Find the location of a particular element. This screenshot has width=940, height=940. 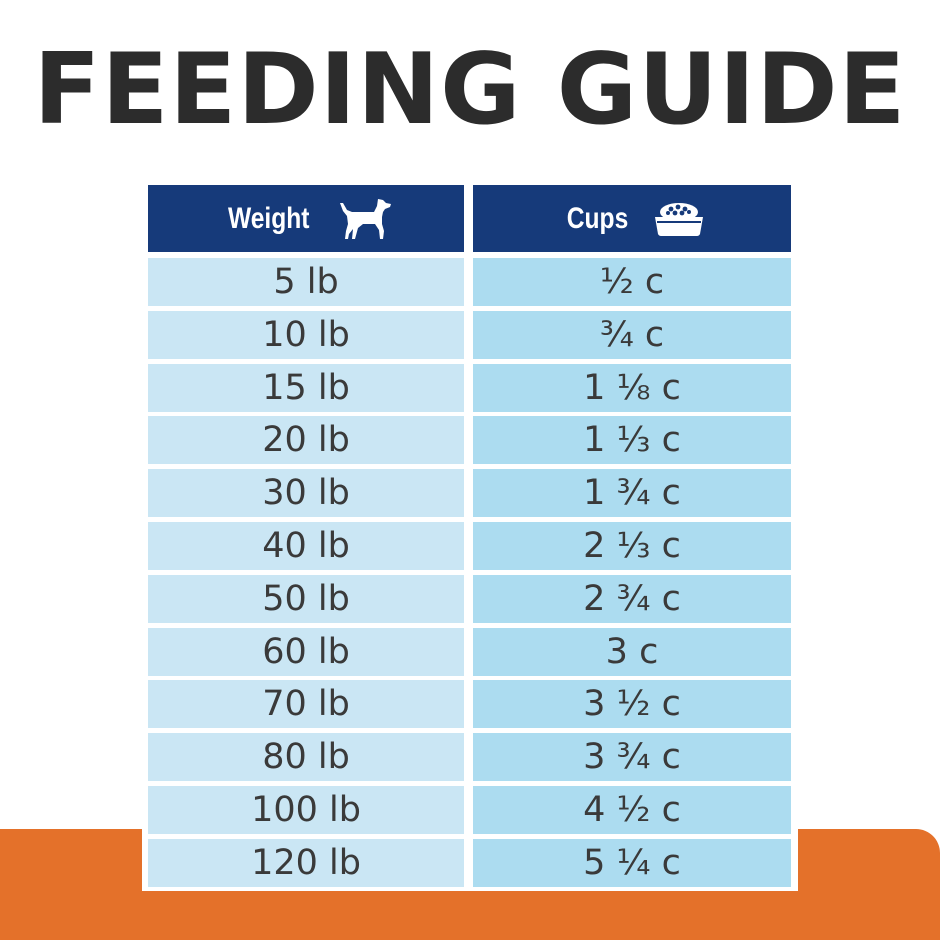

weight-cell: 60 lb is located at coordinates (306, 651).